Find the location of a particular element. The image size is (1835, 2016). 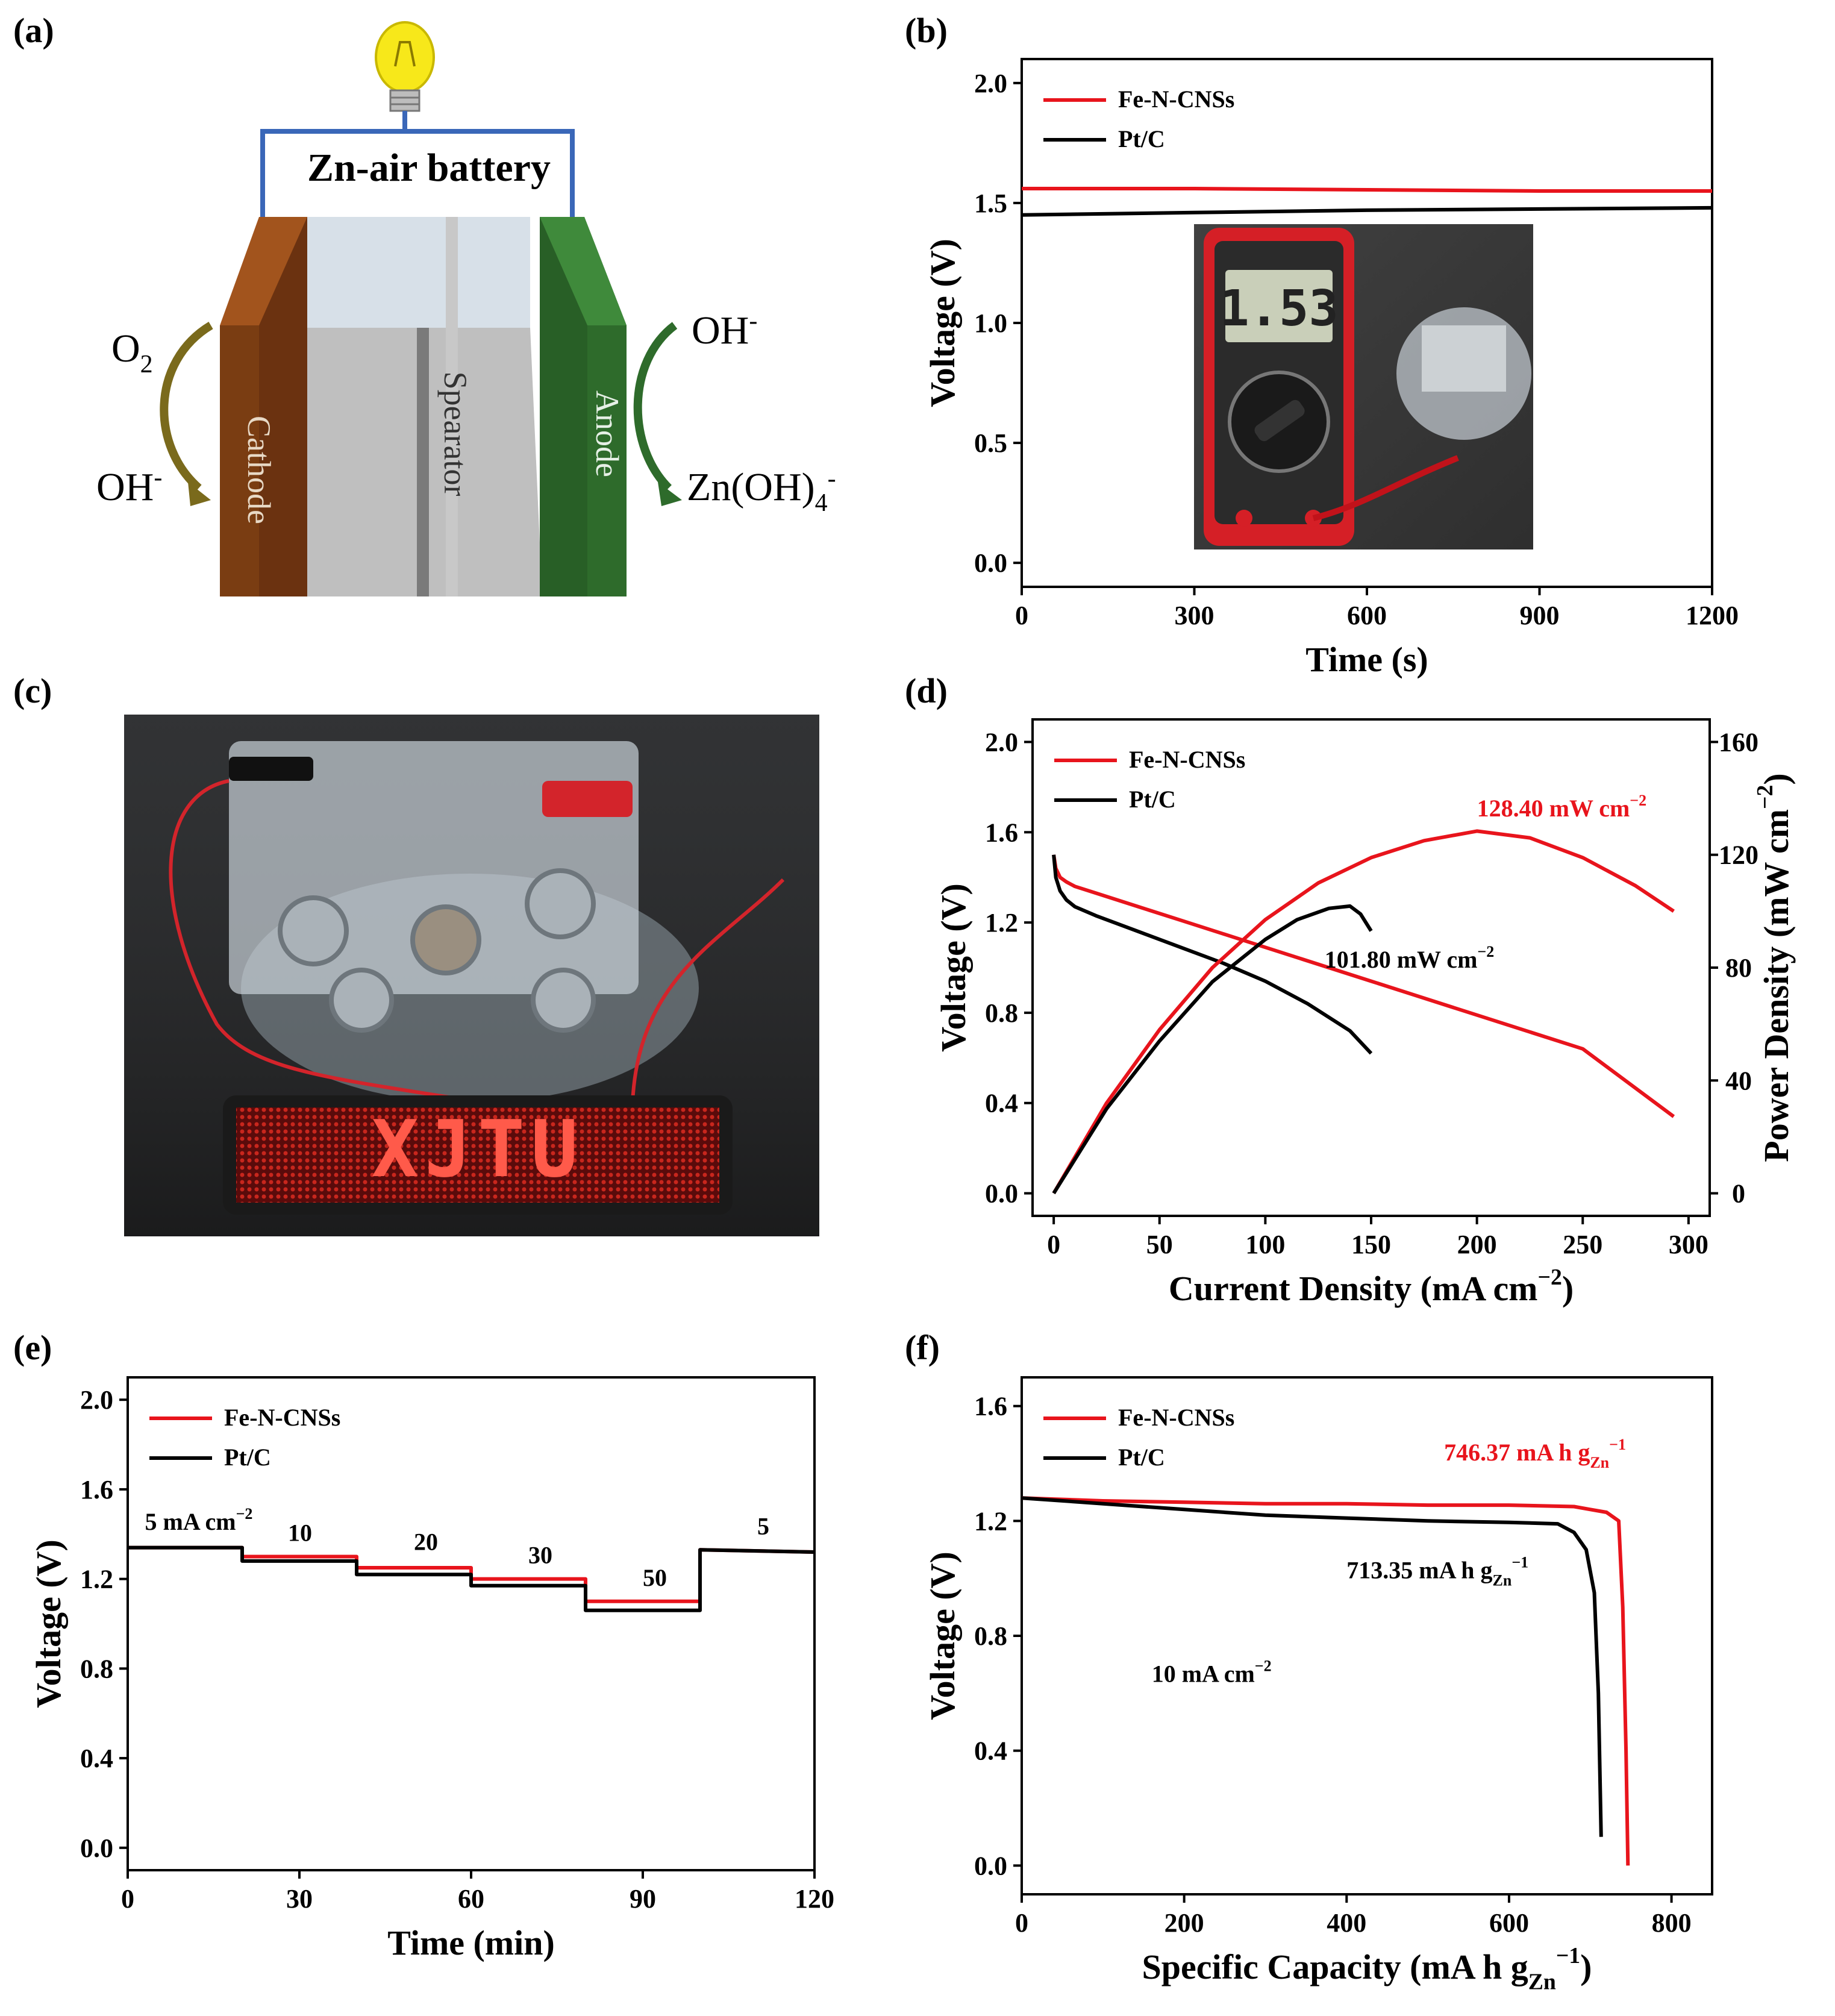

svg-text: Zn(OH)4- is located at coordinates (762, 491).